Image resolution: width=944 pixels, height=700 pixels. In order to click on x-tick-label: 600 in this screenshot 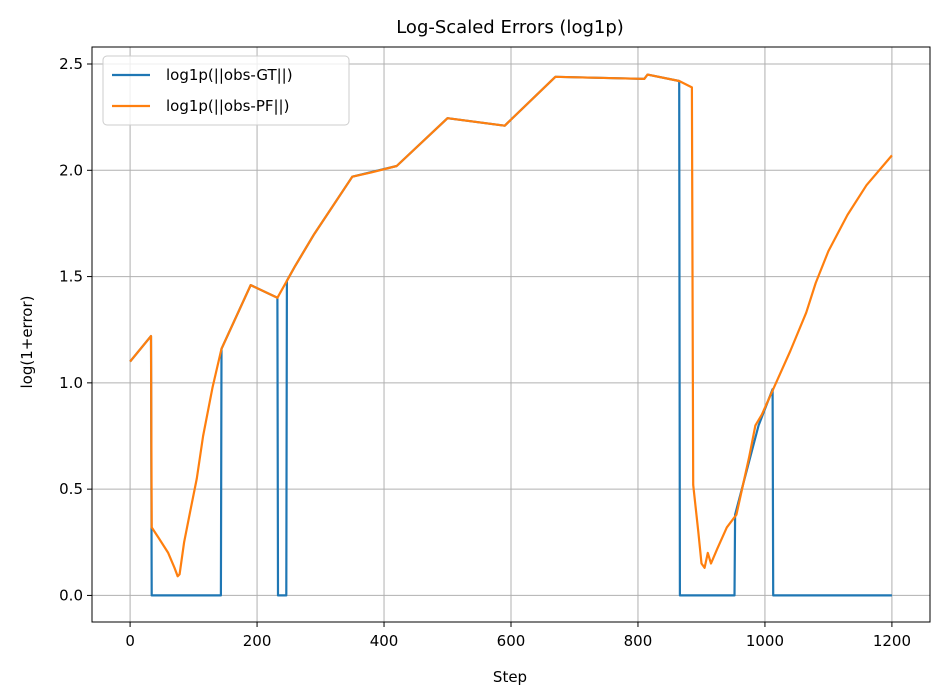, I will do `click(511, 641)`.